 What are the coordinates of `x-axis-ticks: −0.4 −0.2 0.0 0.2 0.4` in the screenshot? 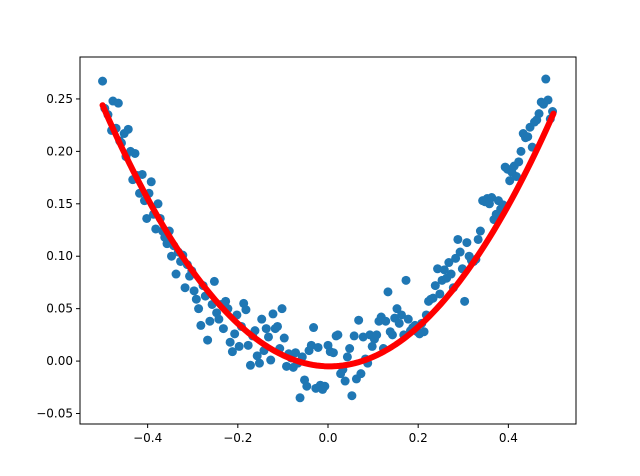 It's located at (325, 434).